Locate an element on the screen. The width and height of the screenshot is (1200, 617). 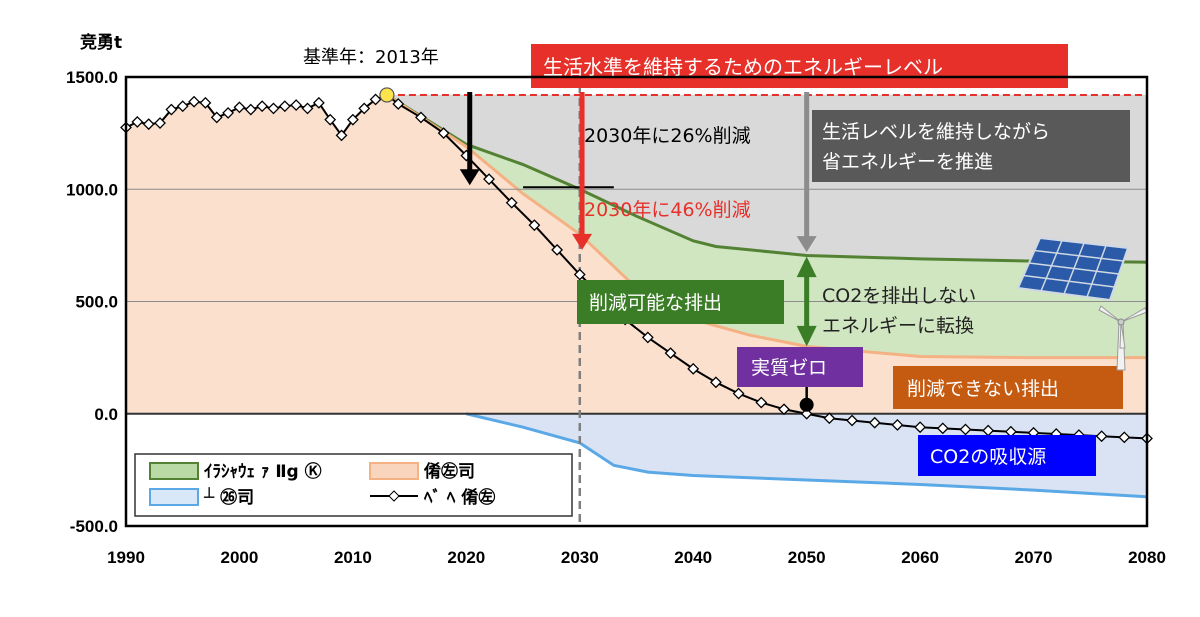
arrow-conversion-head-up is located at coordinates (806, 267).